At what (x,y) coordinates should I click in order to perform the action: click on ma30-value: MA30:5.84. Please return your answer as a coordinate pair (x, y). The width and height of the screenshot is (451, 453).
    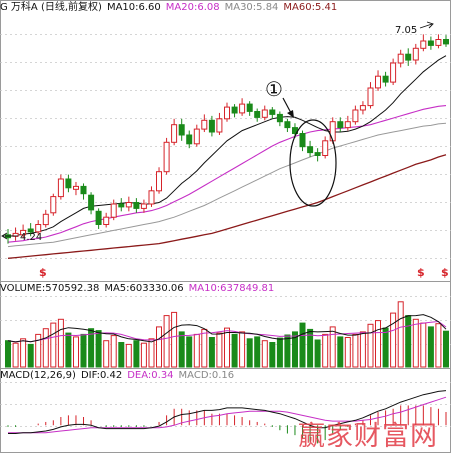
    Looking at the image, I should click on (251, 7).